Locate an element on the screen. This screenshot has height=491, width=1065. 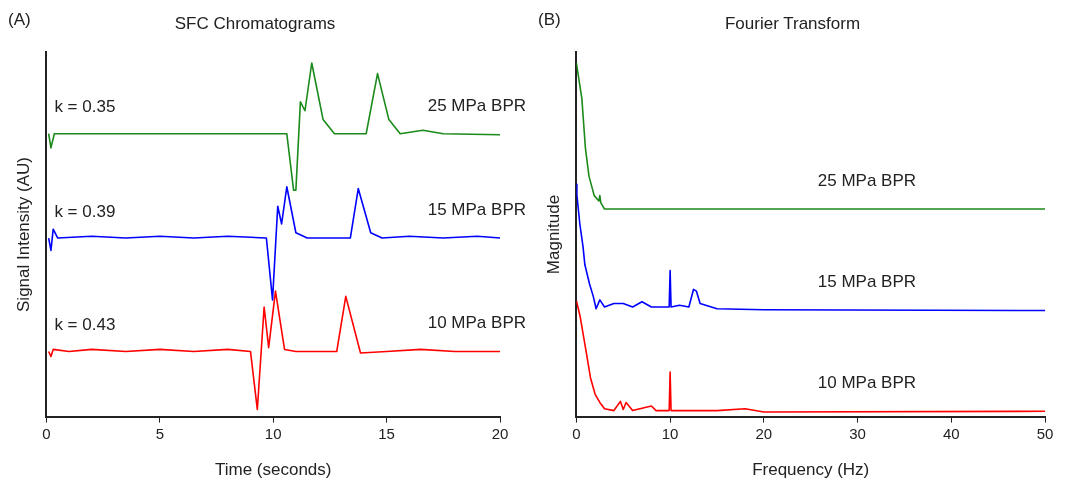
annotation: k = 0.35 is located at coordinates (85, 107).